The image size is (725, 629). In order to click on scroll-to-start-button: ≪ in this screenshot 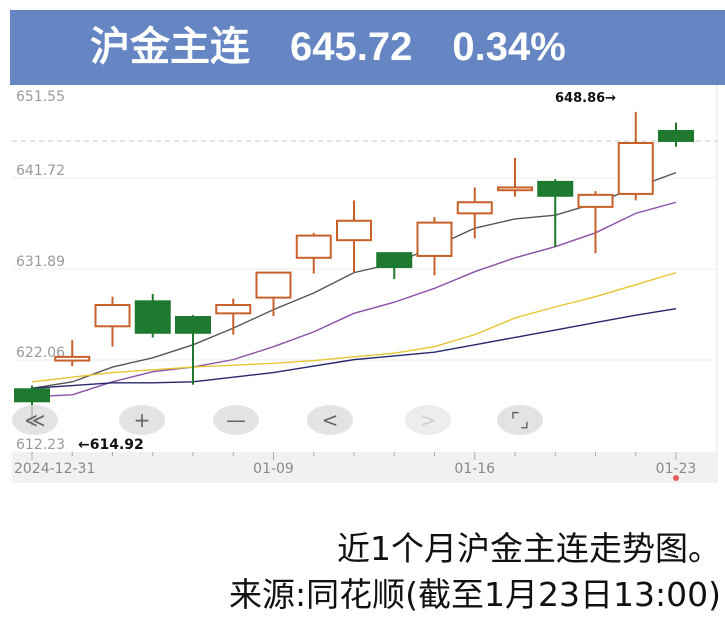, I will do `click(35, 420)`.